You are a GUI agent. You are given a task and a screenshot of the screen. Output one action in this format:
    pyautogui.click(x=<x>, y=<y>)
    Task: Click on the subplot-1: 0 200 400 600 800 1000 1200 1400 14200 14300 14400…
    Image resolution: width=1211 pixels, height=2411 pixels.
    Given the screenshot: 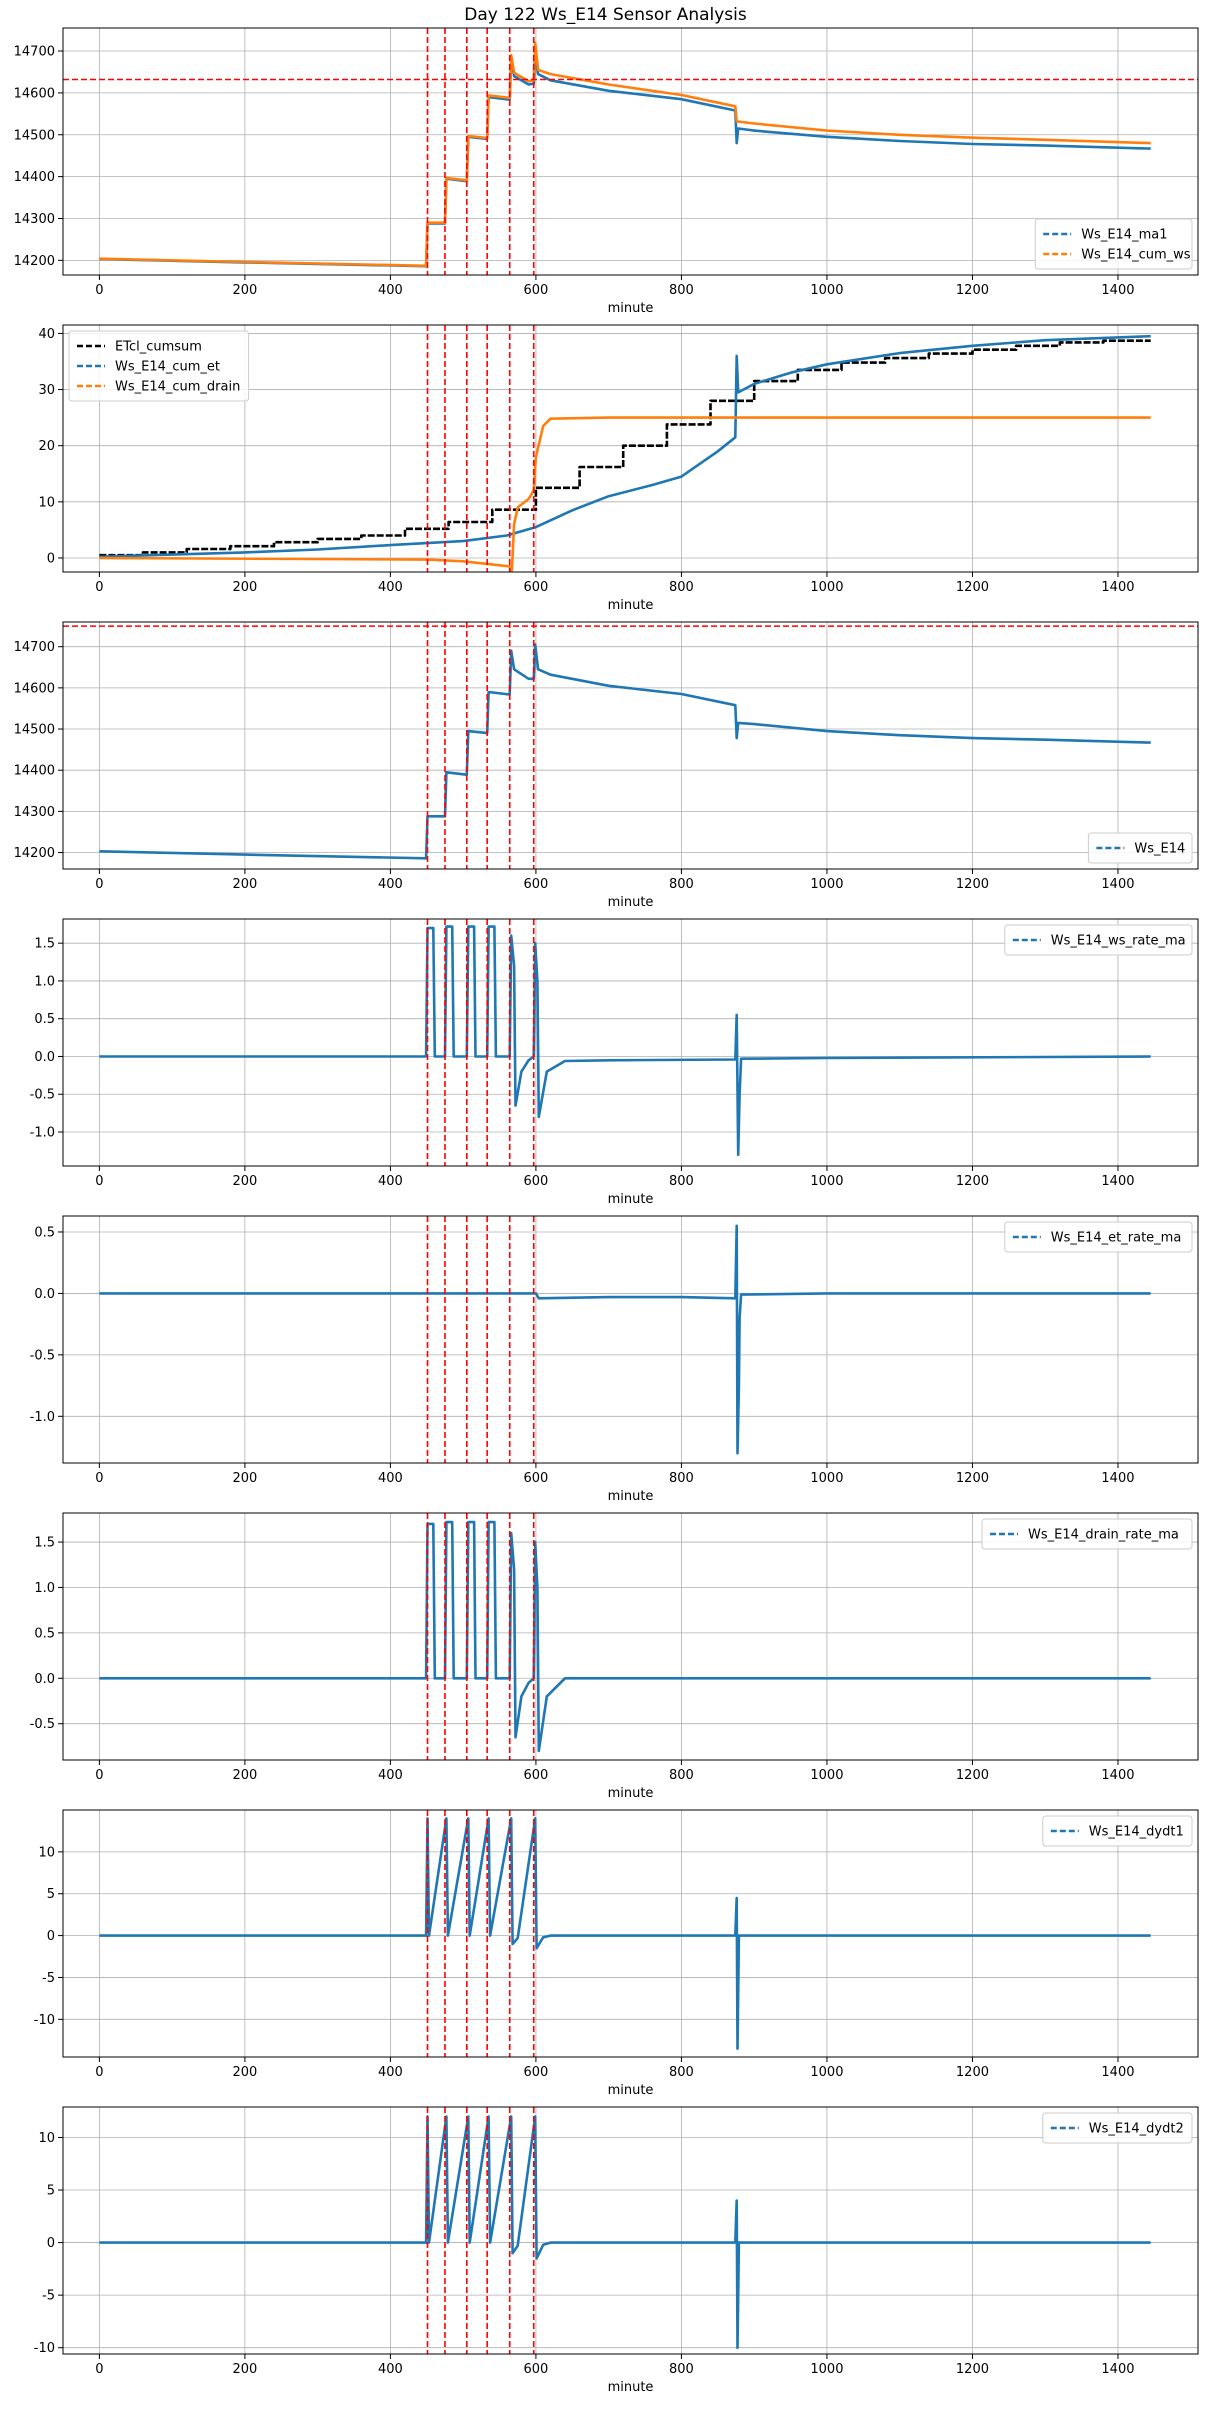 What is the action you would take?
    pyautogui.click(x=606, y=171)
    